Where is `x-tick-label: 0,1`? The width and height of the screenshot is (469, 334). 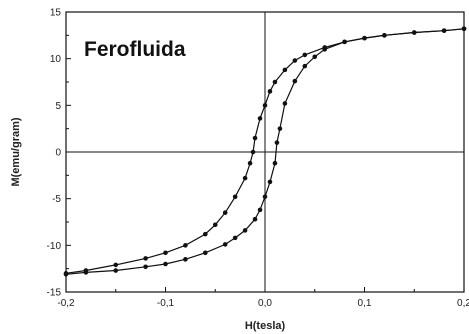
x-tick-label: 0,1 is located at coordinates (365, 303).